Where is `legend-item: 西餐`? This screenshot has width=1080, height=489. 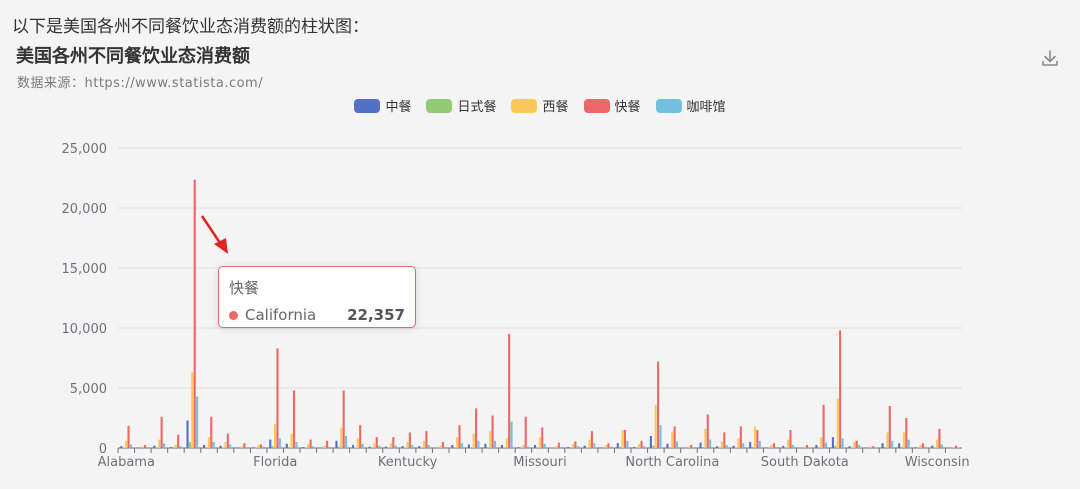
legend-item: 西餐 is located at coordinates (540, 105).